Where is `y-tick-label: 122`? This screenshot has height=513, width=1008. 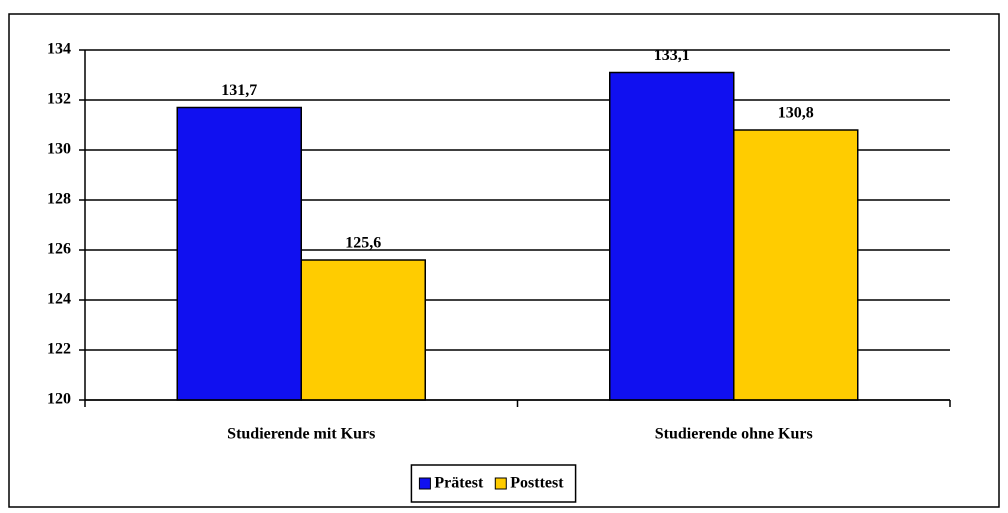
y-tick-label: 122 is located at coordinates (59, 349).